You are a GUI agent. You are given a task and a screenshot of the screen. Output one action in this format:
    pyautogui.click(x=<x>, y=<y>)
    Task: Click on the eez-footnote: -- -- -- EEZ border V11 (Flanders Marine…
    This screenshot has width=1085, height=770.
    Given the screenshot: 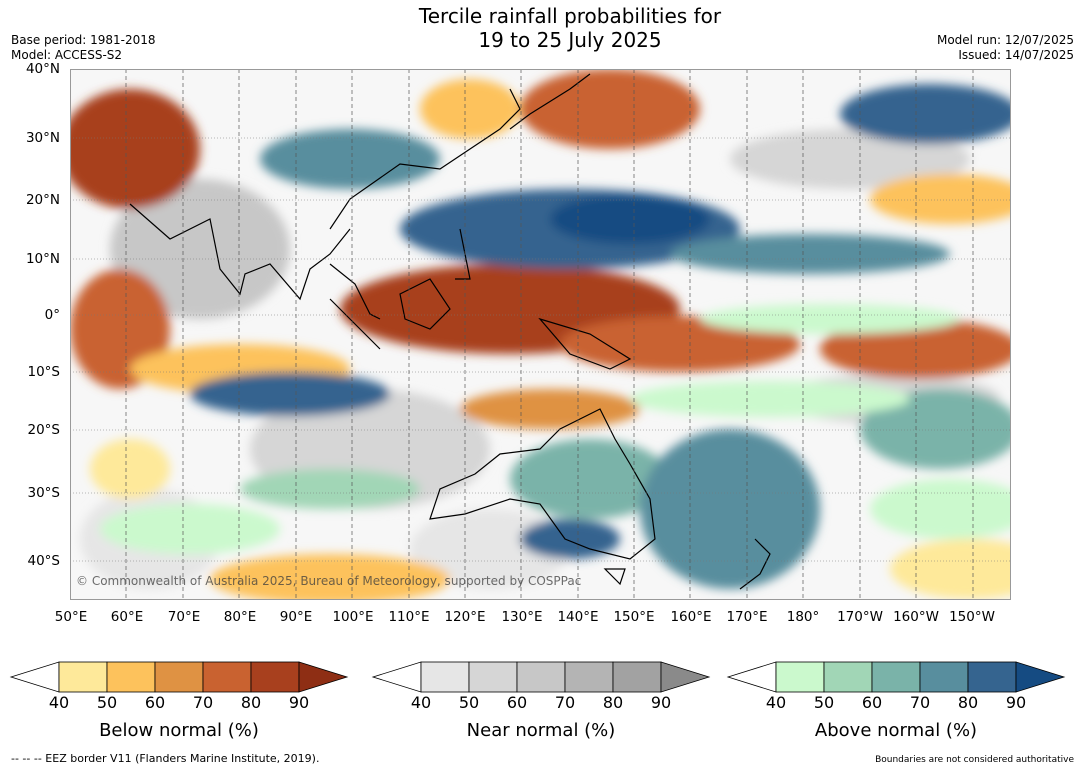 What is the action you would take?
    pyautogui.click(x=165, y=758)
    